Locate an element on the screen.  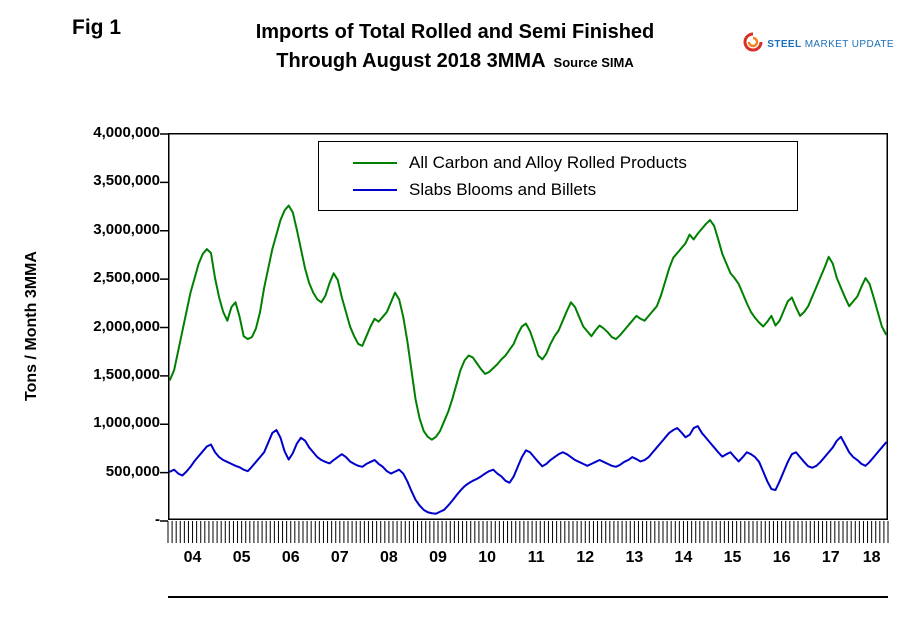
x-year-label: 11 is located at coordinates (536, 557).